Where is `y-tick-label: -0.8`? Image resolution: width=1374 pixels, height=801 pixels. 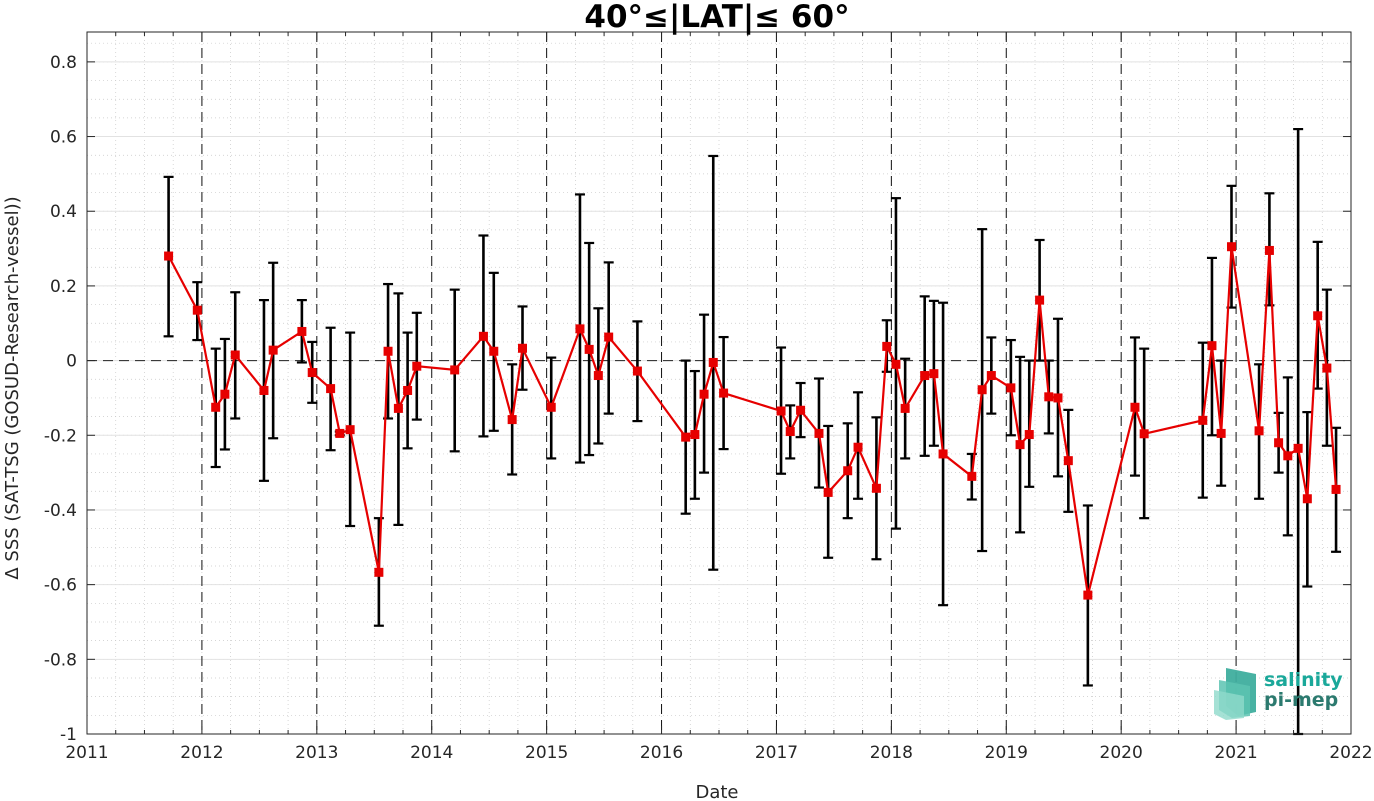 y-tick-label: -0.8 is located at coordinates (60, 660).